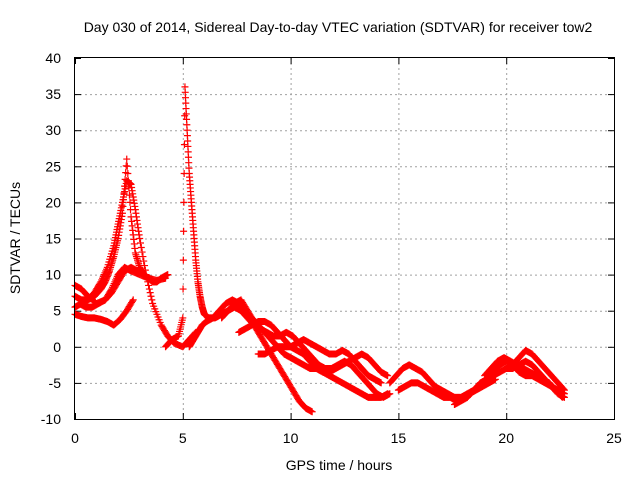 This screenshot has height=480, width=640. Describe the element at coordinates (55, 383) in the screenshot. I see `y-tick-label: -5` at that location.